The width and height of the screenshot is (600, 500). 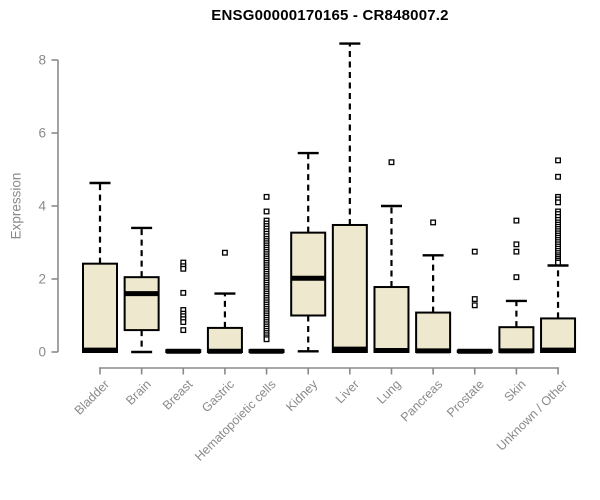 I want to click on y-tick-label: 2, so click(x=42, y=279).